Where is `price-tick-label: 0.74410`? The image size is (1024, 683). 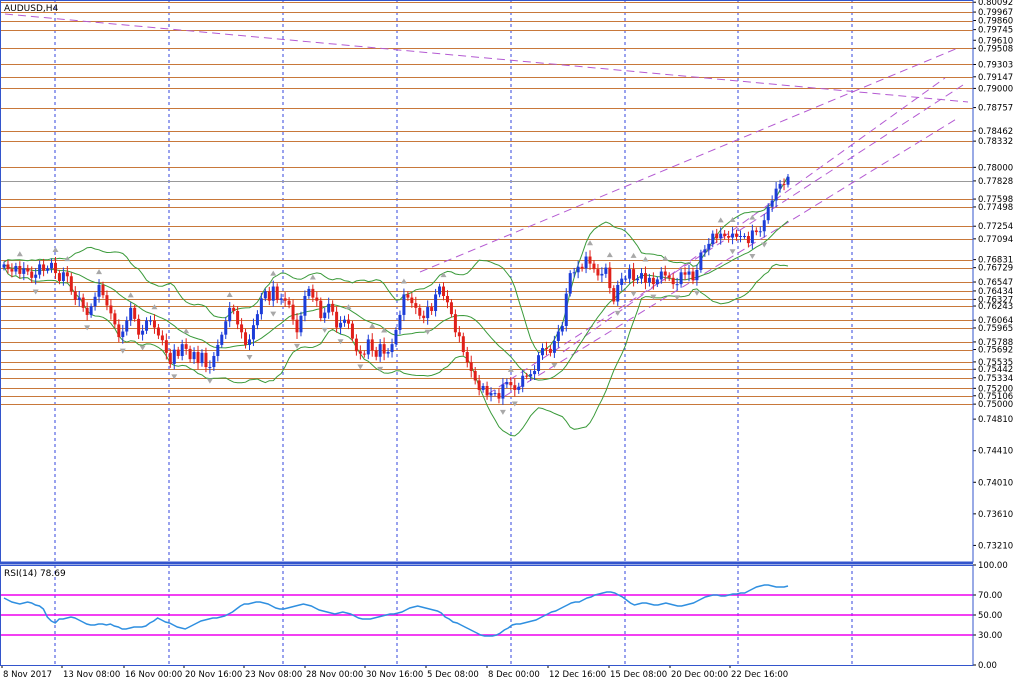 price-tick-label: 0.74410 is located at coordinates (995, 452).